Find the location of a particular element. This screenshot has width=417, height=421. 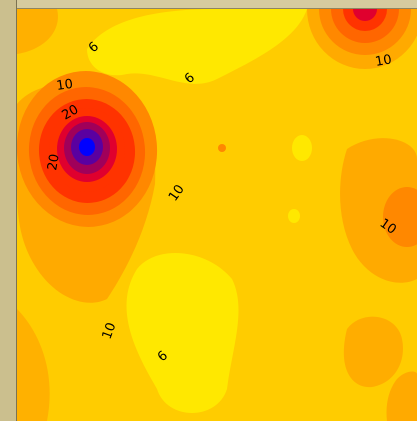

contour-label-10-a: 10 is located at coordinates (64, 85).